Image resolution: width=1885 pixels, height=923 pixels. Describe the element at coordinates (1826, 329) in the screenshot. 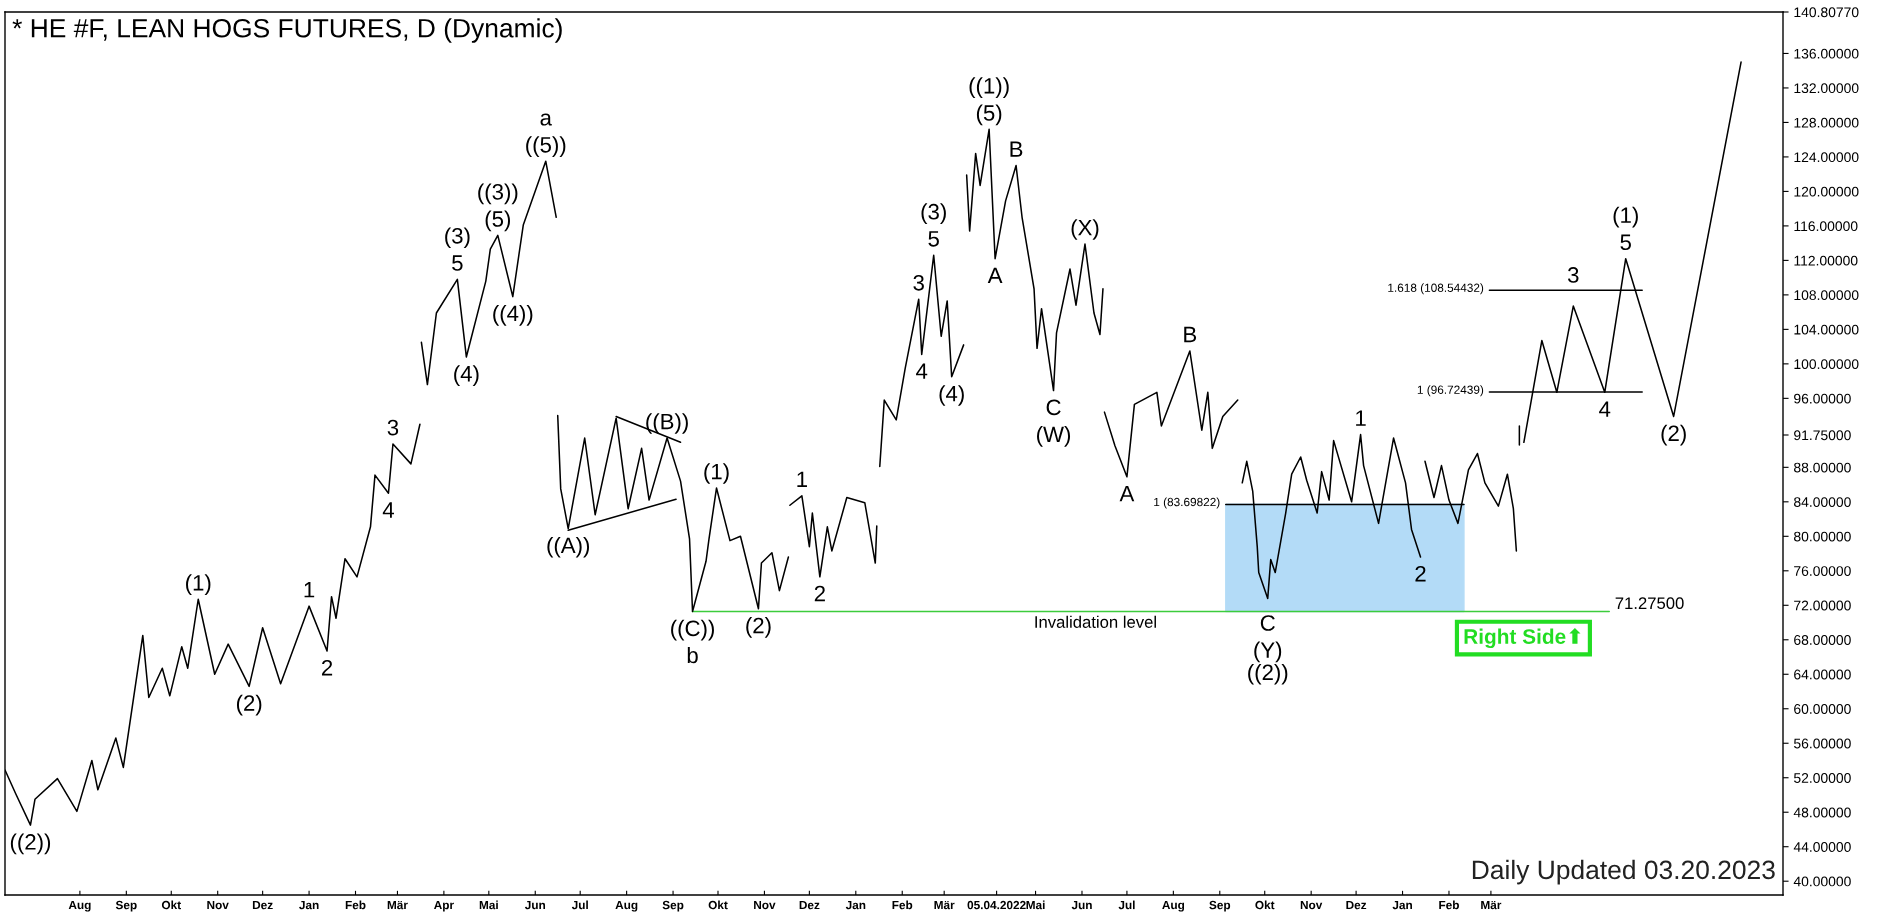

I see `y-tick-label: 104.00000` at that location.